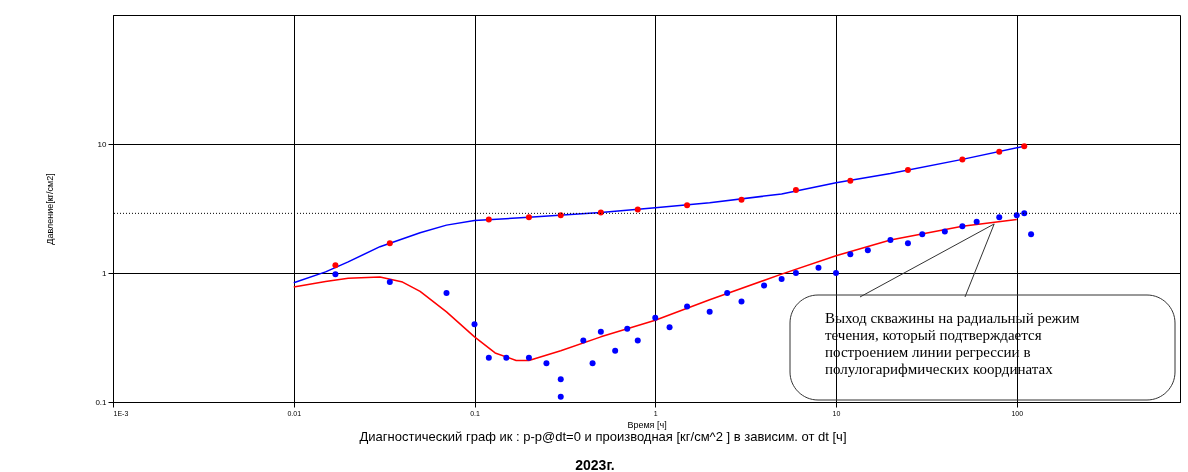 The image size is (1188, 472). I want to click on x-axis-title: Время [ч], so click(647, 424).